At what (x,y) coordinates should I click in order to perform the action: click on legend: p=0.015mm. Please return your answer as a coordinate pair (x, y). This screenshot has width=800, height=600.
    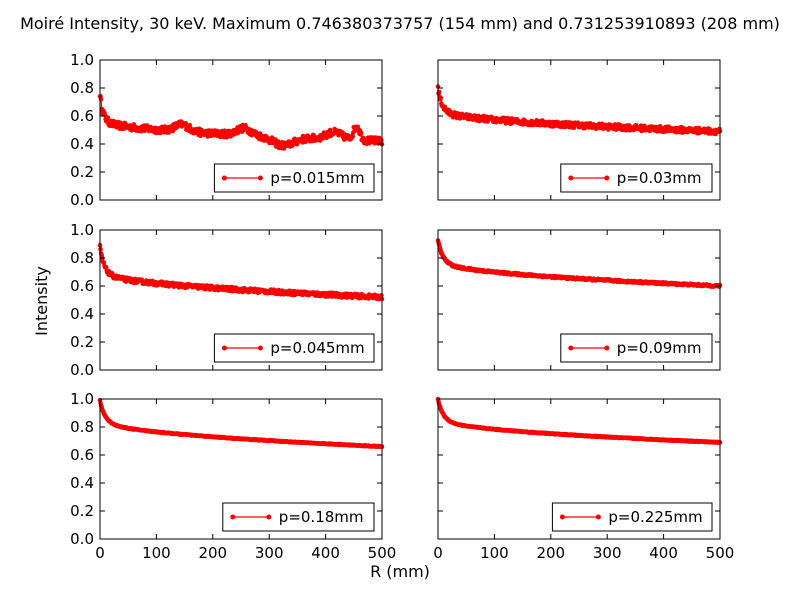
    Looking at the image, I should click on (294, 178).